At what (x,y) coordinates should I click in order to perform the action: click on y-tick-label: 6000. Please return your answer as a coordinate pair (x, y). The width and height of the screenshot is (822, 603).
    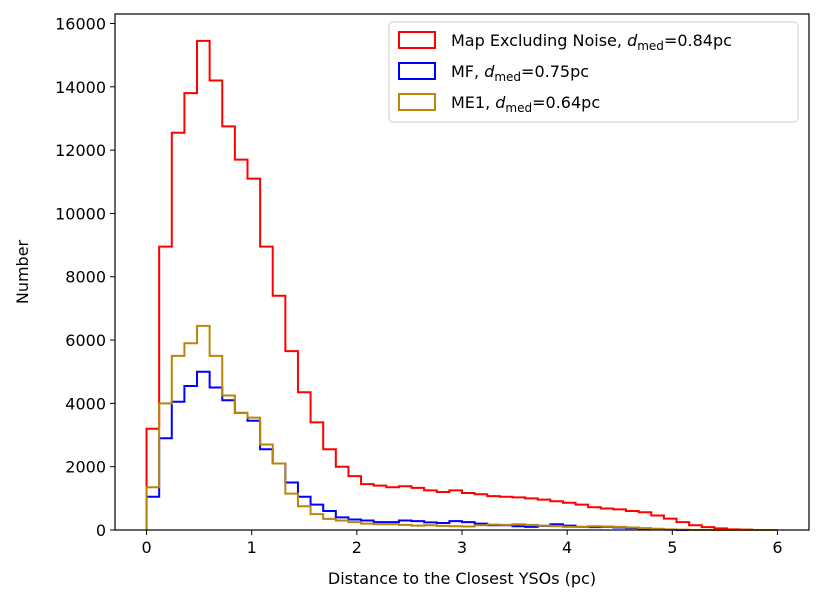
    Looking at the image, I should click on (85, 340).